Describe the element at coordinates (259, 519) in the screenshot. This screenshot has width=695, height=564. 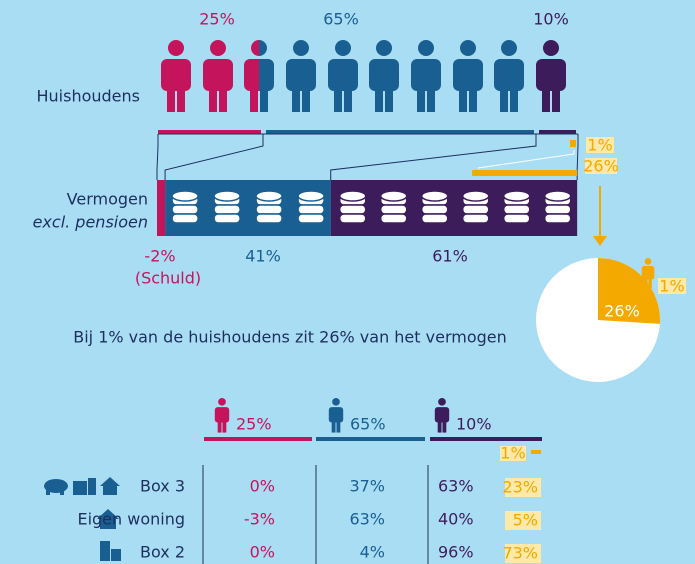
I see `cell: -3%` at that location.